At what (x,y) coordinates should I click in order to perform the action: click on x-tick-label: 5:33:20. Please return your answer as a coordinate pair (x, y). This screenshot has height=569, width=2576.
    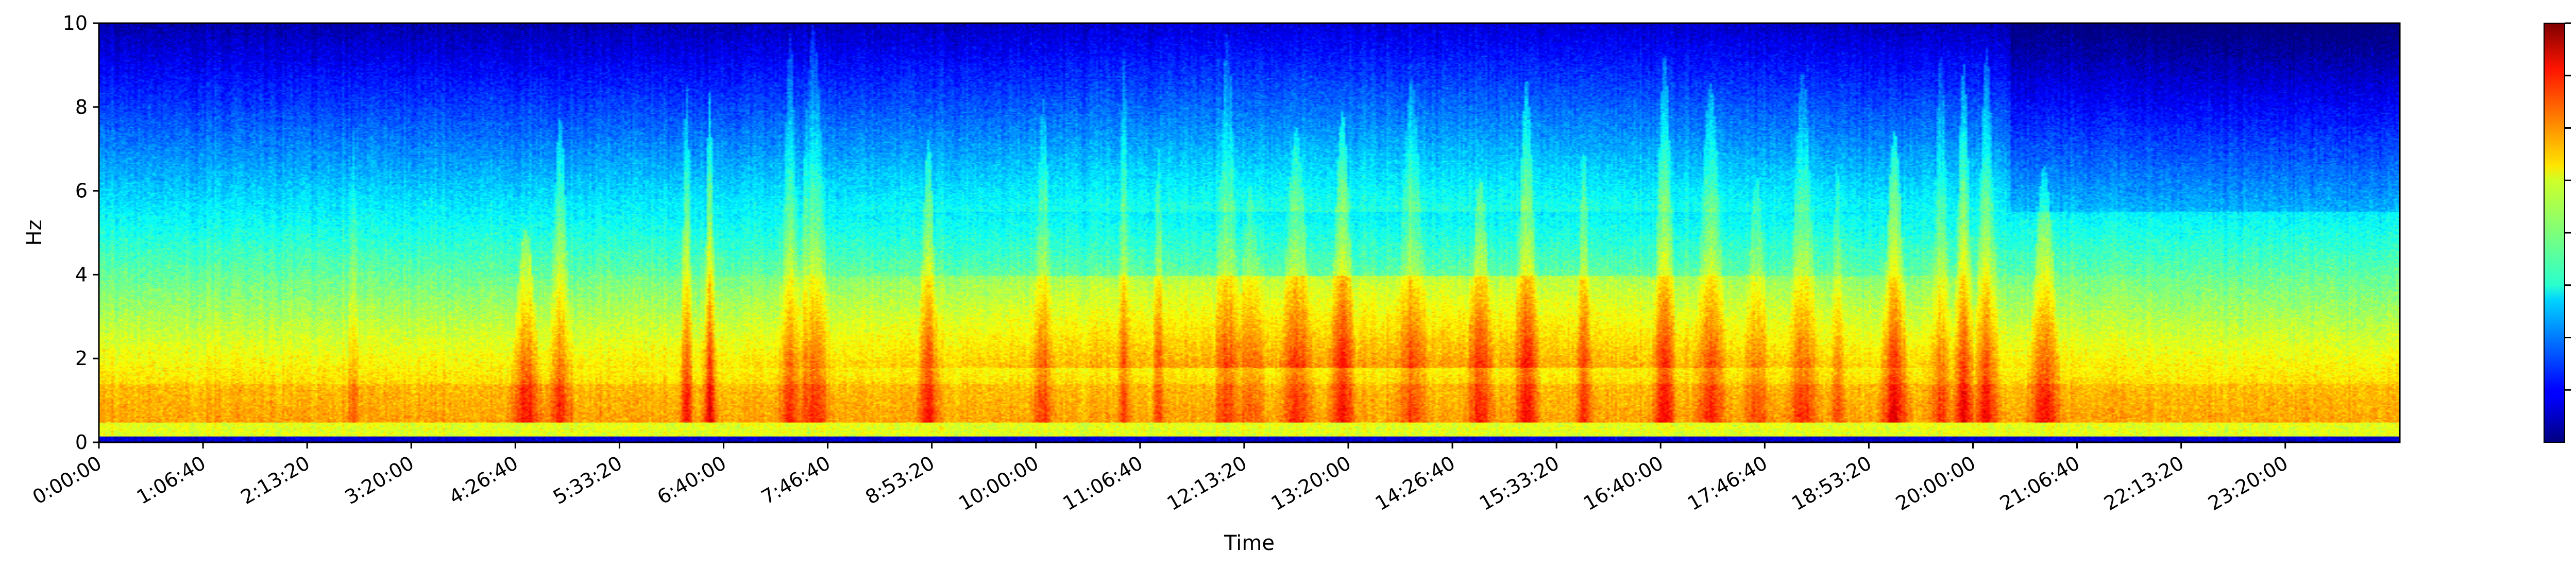
    Looking at the image, I should click on (587, 480).